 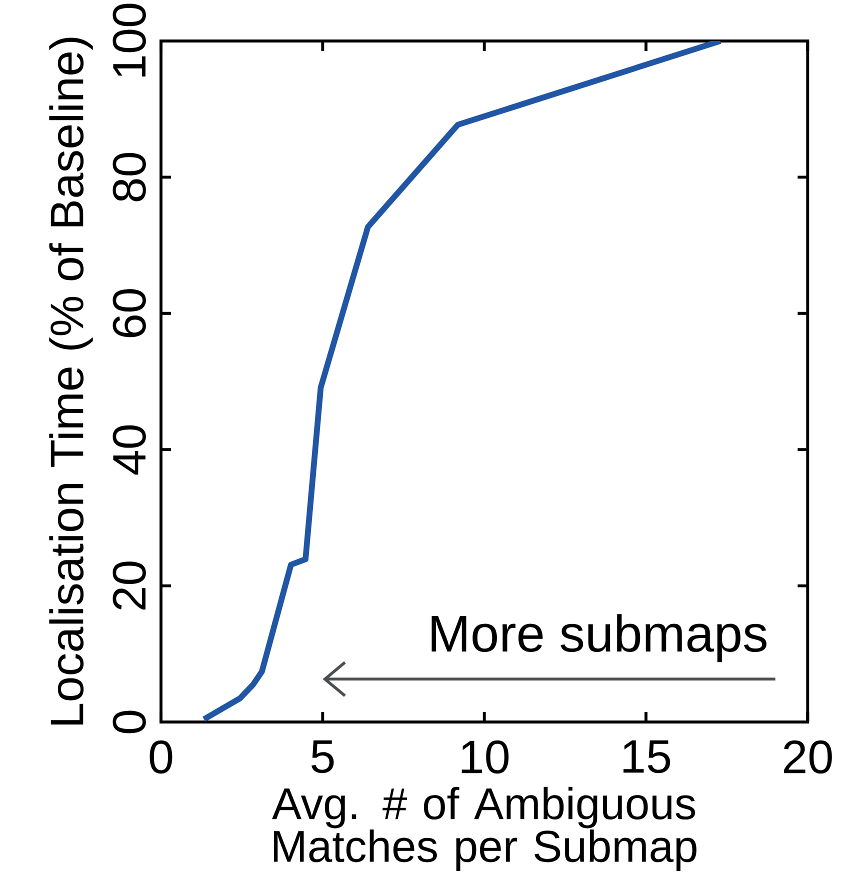 What do you see at coordinates (129, 177) in the screenshot?
I see `y-tick-label: 80` at bounding box center [129, 177].